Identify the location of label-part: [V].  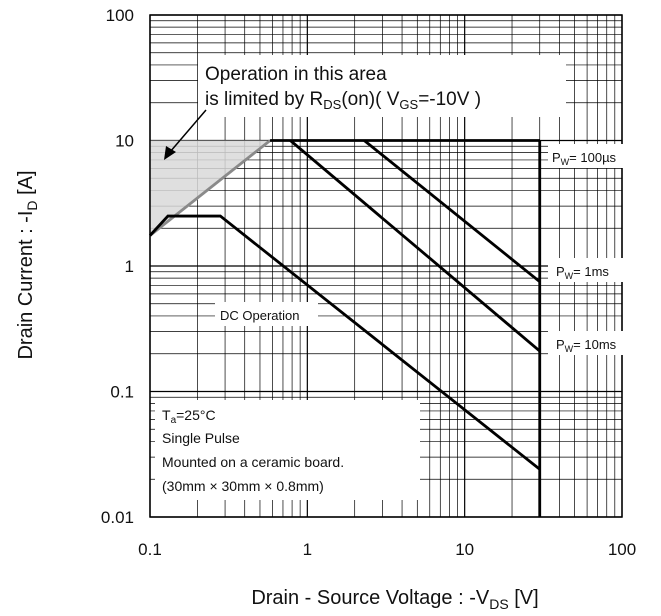
(524, 598).